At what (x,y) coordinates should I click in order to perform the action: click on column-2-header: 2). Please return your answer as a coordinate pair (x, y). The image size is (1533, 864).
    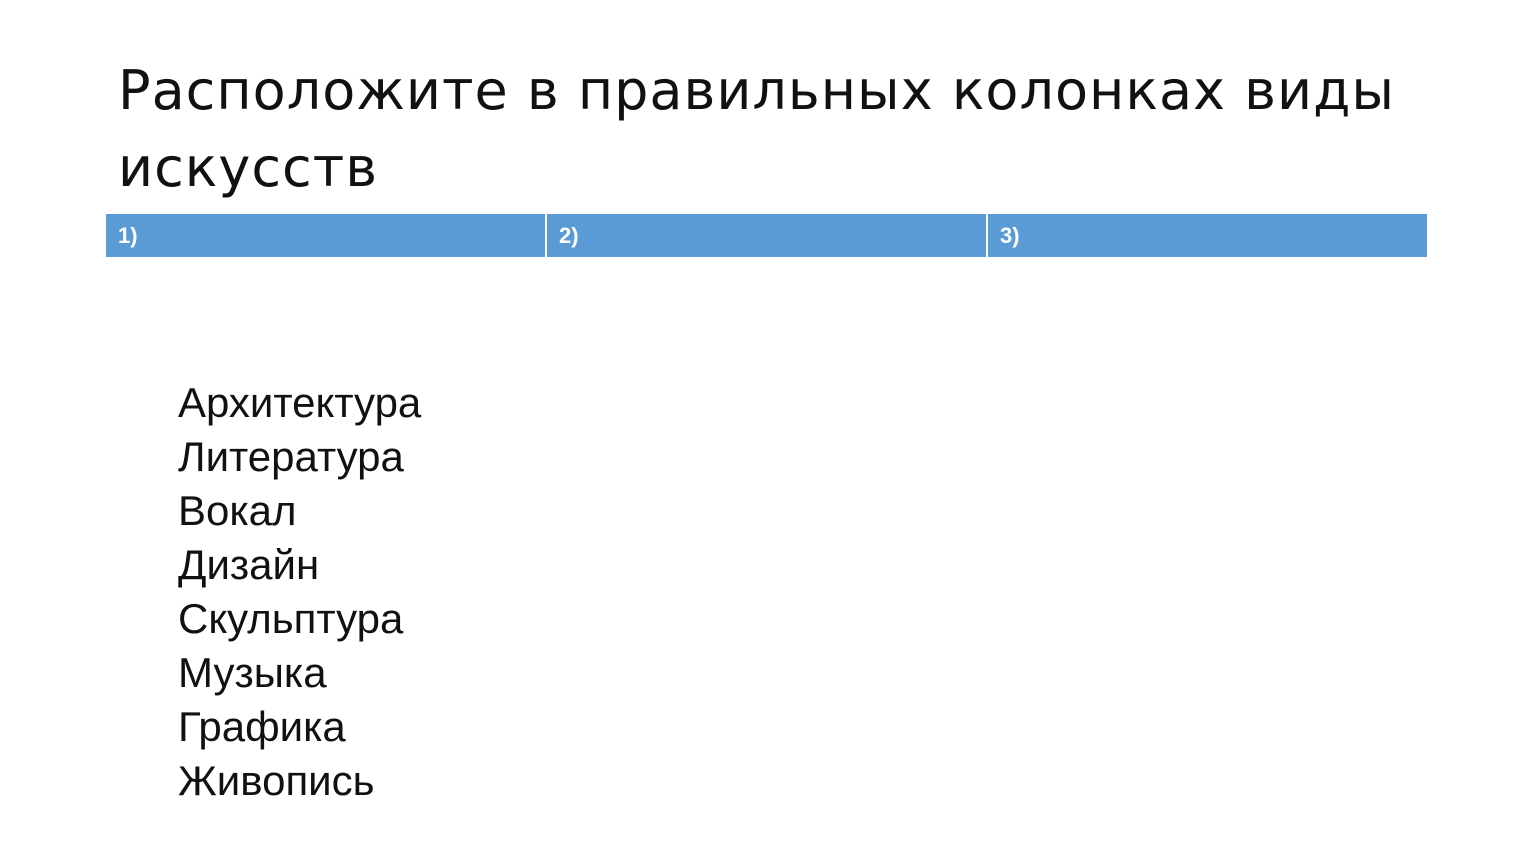
    Looking at the image, I should click on (766, 235).